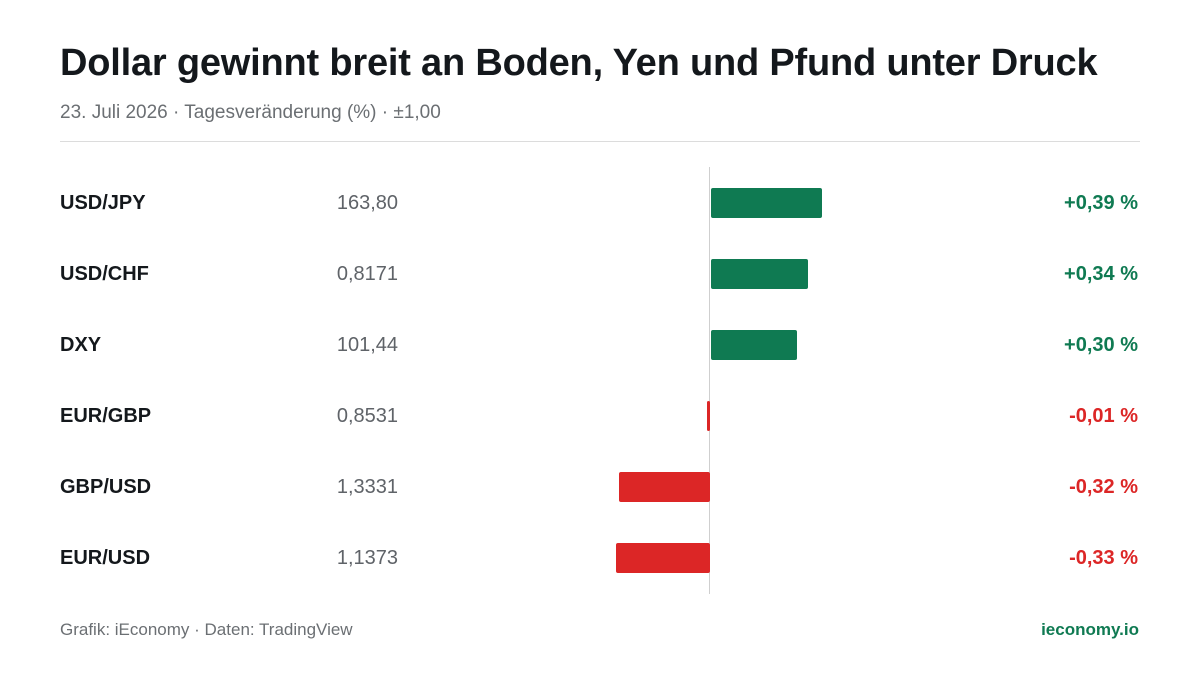 The height and width of the screenshot is (675, 1200). What do you see at coordinates (367, 487) in the screenshot?
I see `rate-value: 1,3331` at bounding box center [367, 487].